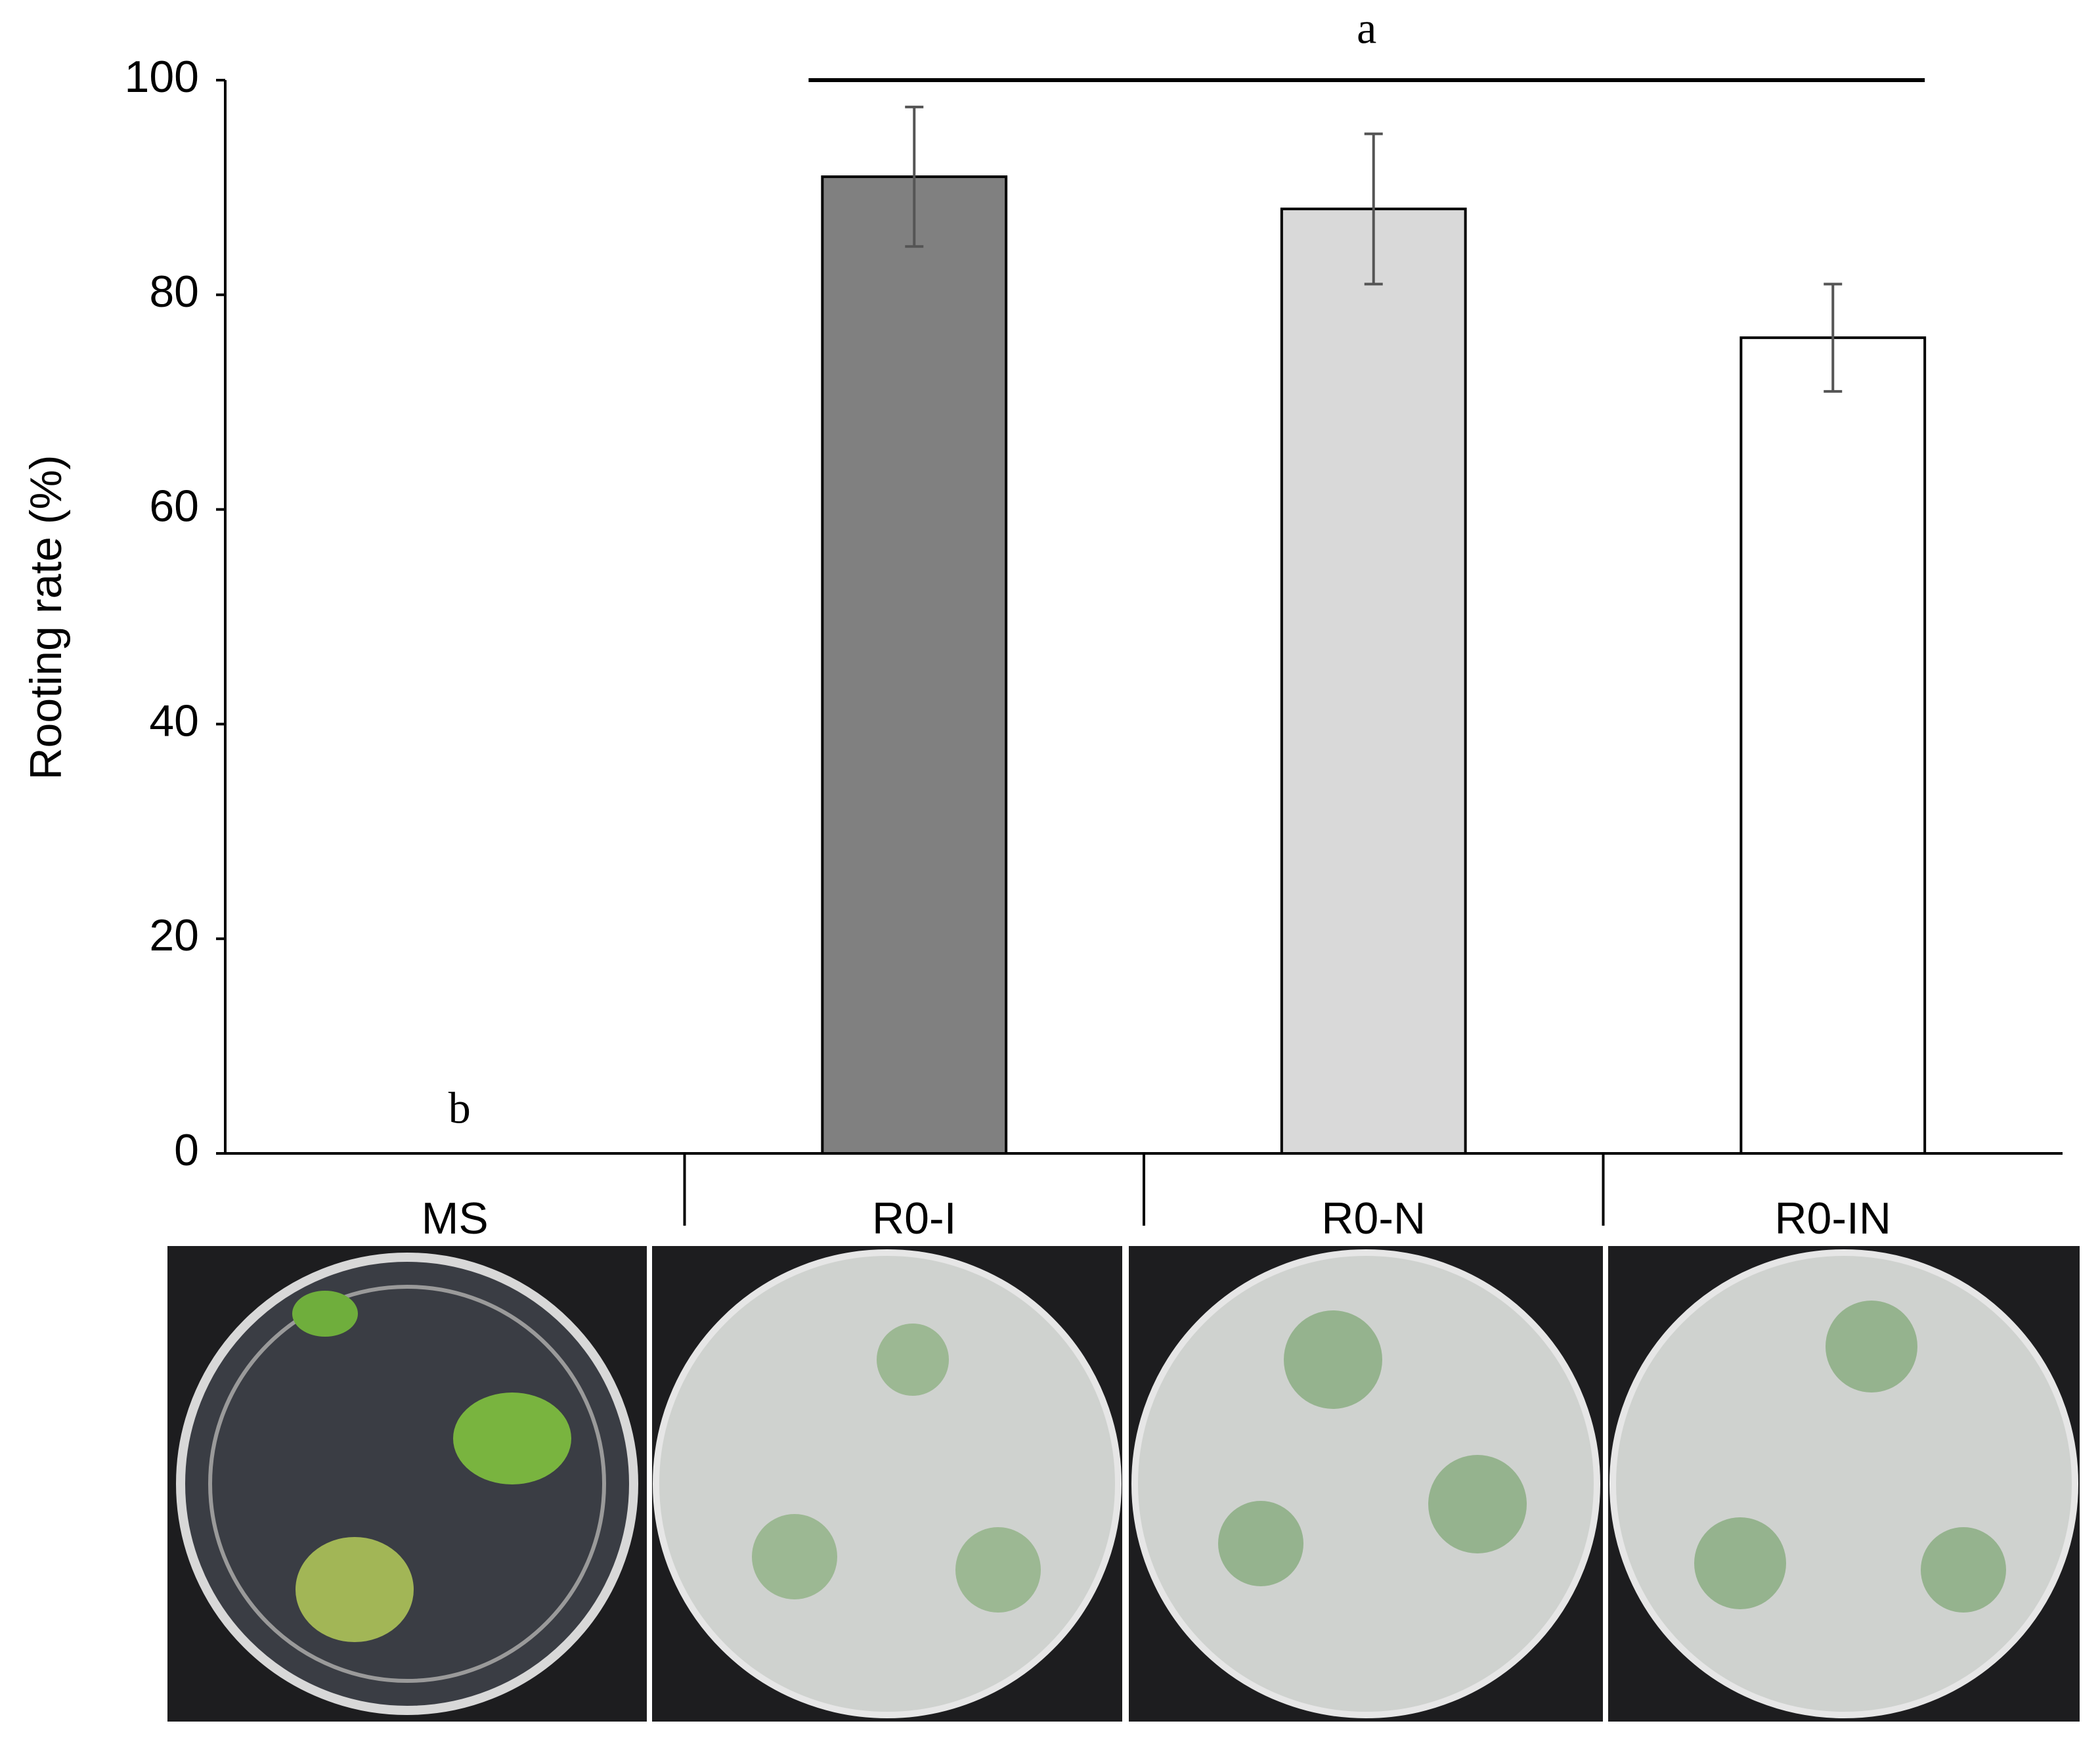  I want to click on y-tick-label: 40, so click(174, 721).